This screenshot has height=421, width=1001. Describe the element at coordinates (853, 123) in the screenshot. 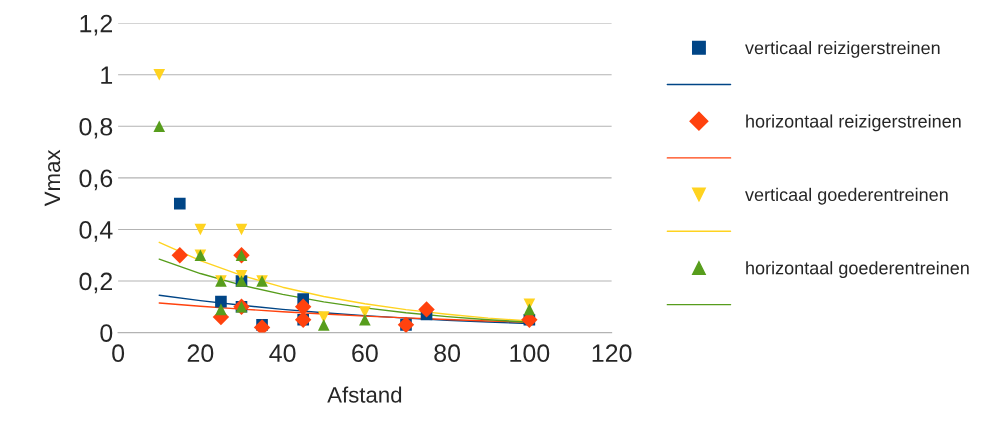

I see `legend-label: horizontaal reizigerstreinen` at that location.